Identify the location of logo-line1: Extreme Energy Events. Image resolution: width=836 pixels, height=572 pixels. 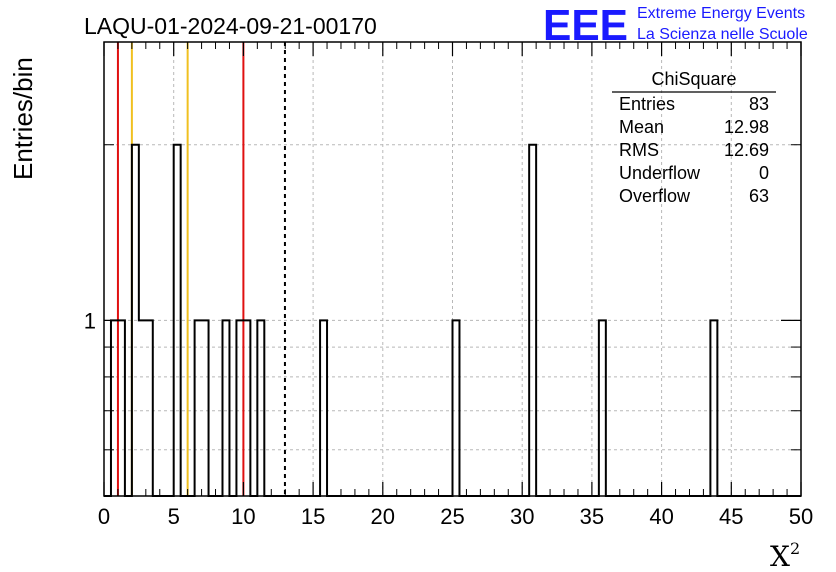
(721, 13).